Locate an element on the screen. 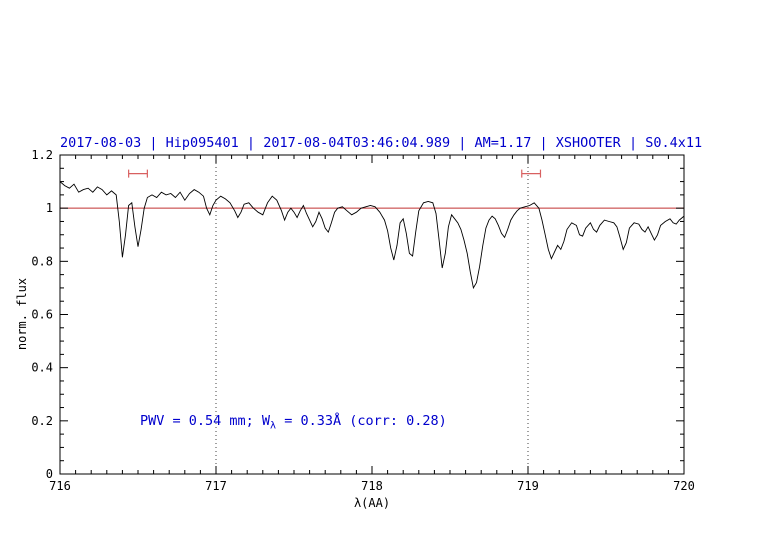 The width and height of the screenshot is (782, 542). x-tick-label: 716 is located at coordinates (60, 486).